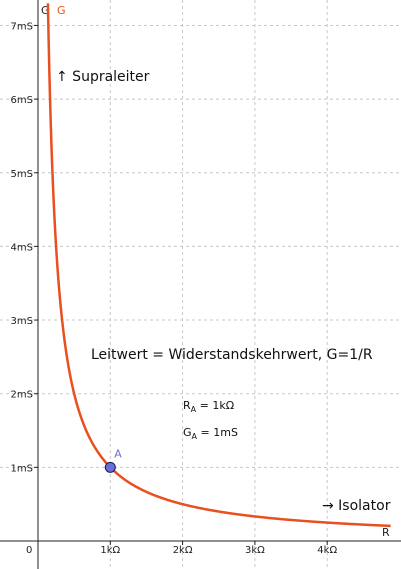  I want to click on x-tick-label-2: 3kΩ, so click(255, 550).